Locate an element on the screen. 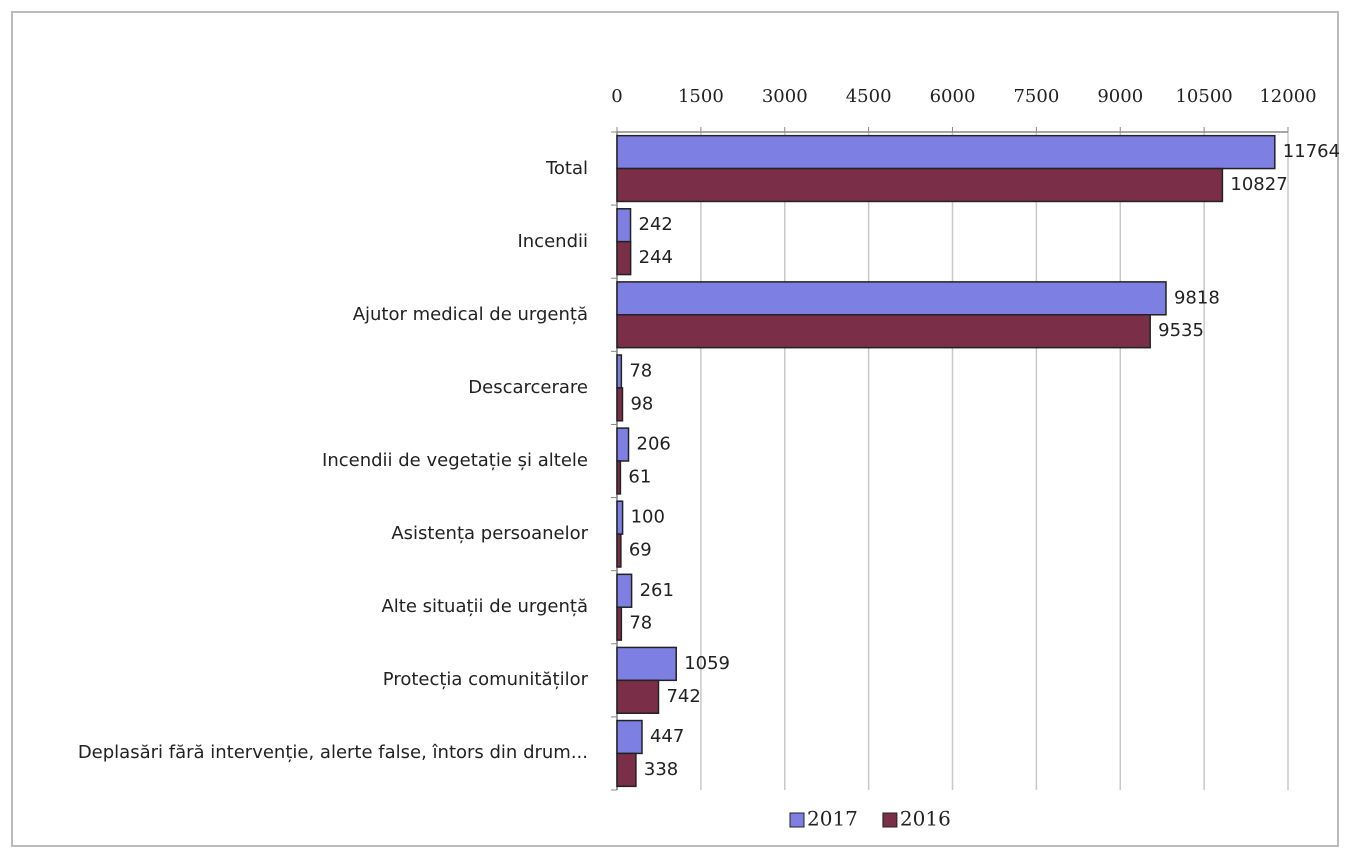 The height and width of the screenshot is (855, 1349). legend-label: 2016 is located at coordinates (925, 819).